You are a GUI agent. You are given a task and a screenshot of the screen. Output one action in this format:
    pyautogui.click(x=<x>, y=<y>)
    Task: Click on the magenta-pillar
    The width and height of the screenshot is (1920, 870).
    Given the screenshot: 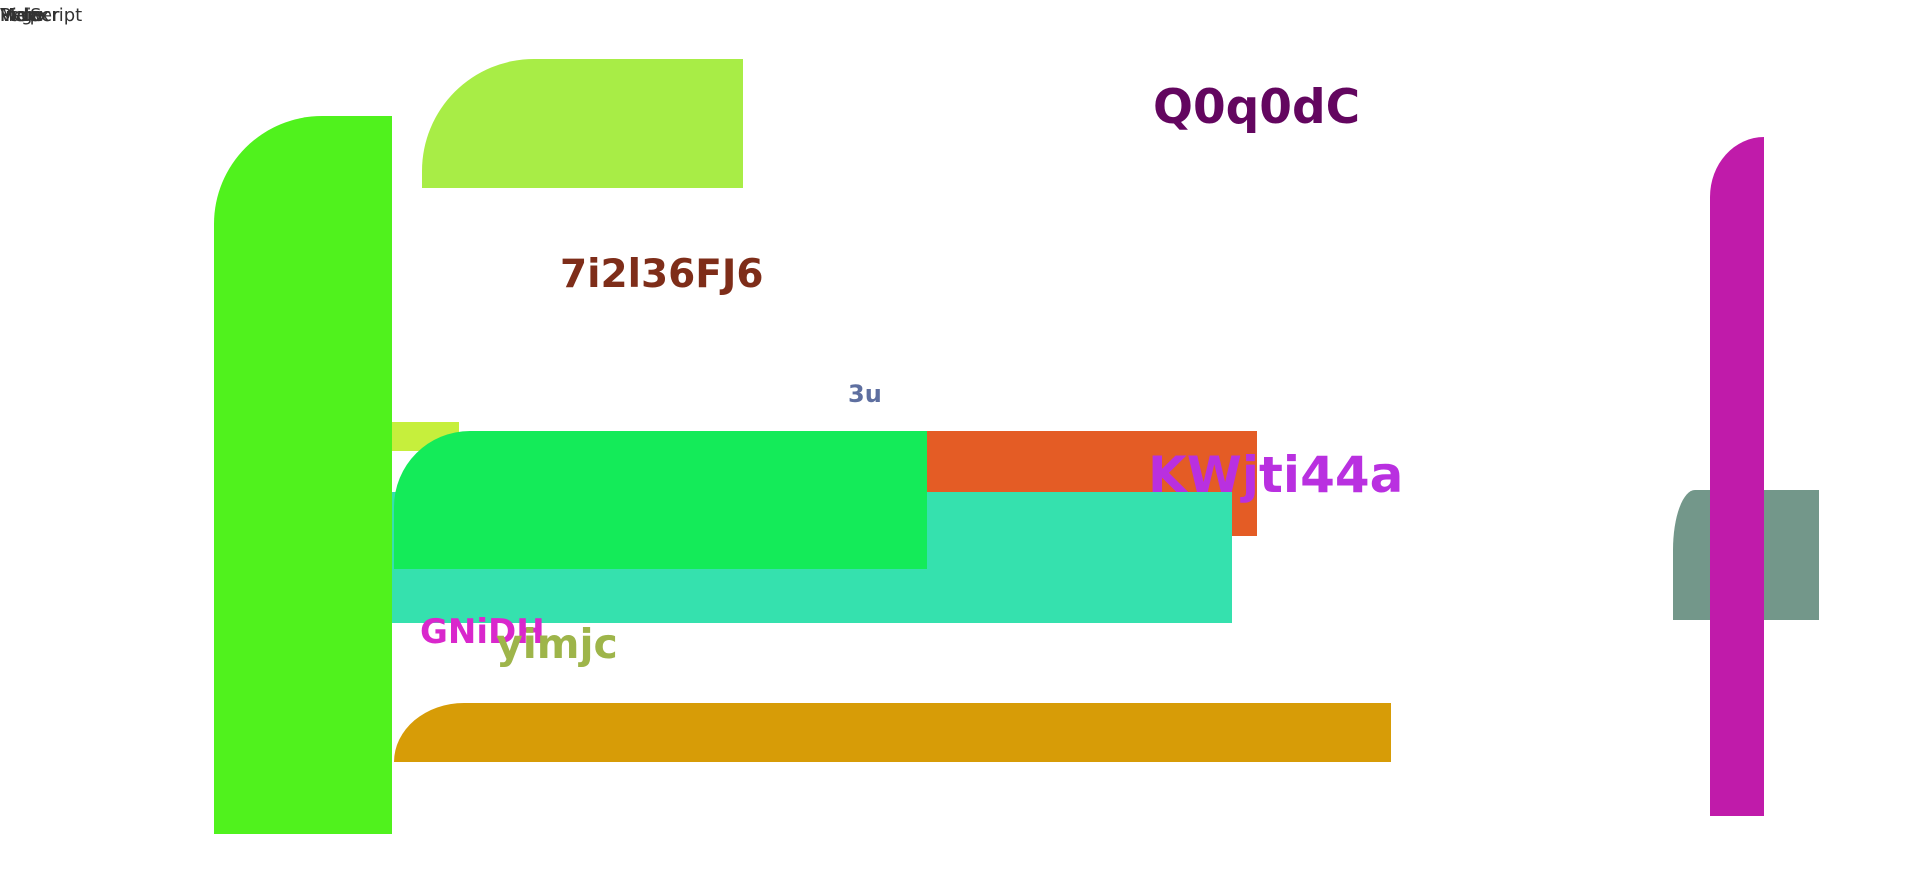 What is the action you would take?
    pyautogui.click(x=1737, y=476)
    